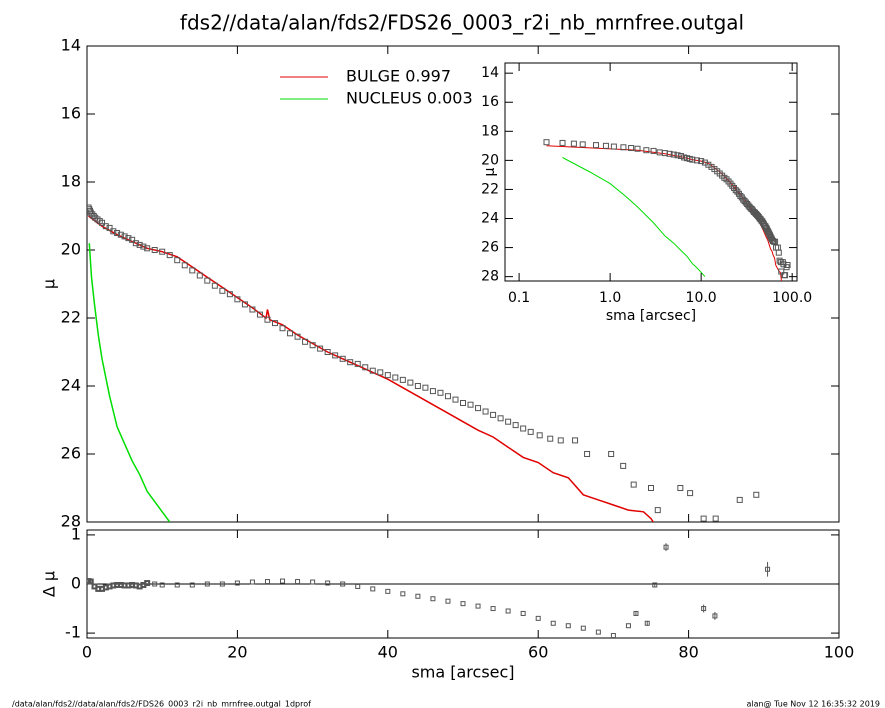  I want to click on x-tick-label: 100.0, so click(792, 298).